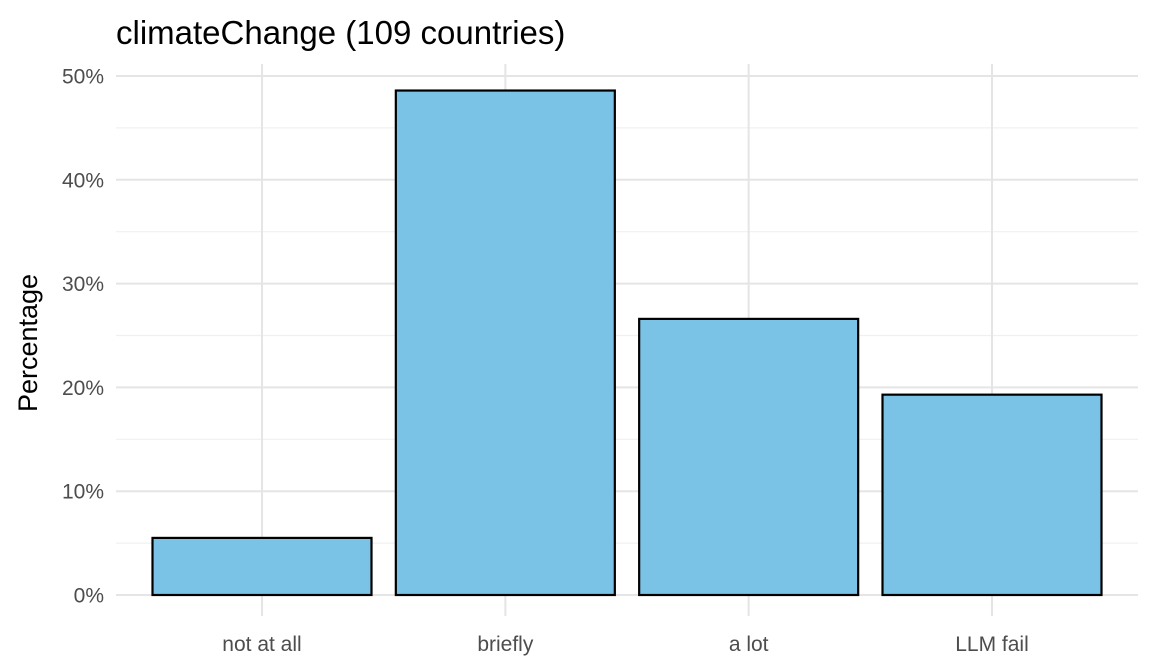  What do you see at coordinates (992, 644) in the screenshot?
I see `x-tick-label: LLM fail` at bounding box center [992, 644].